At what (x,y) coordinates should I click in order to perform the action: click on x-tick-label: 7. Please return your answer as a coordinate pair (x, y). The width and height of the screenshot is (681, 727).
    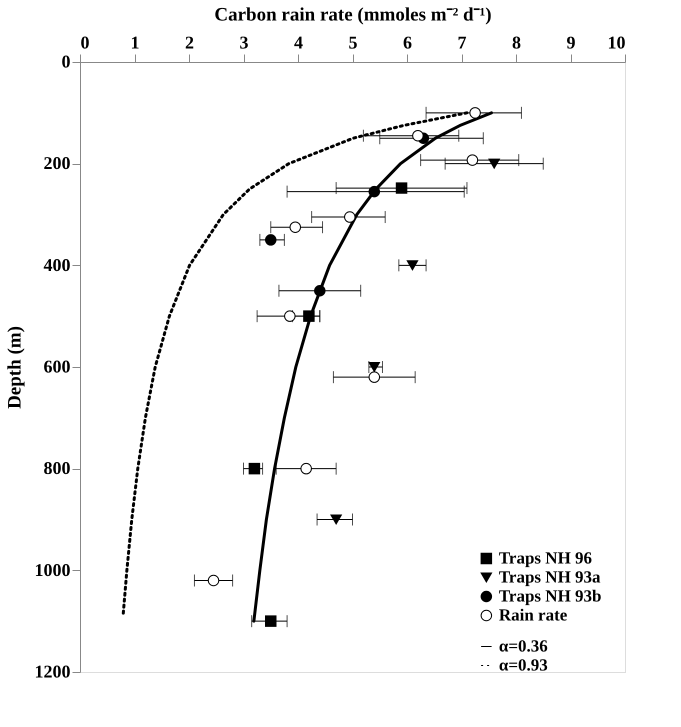
    Looking at the image, I should click on (462, 42).